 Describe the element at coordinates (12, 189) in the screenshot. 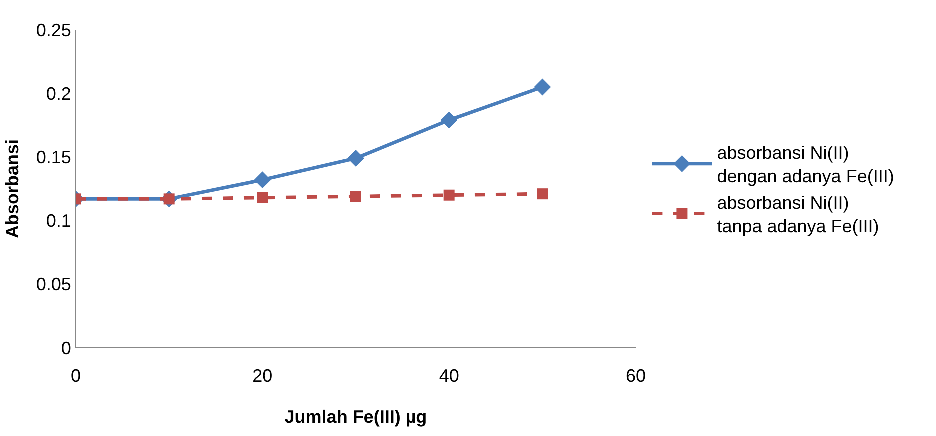

I see `y-axis-title: Absorbansi` at that location.